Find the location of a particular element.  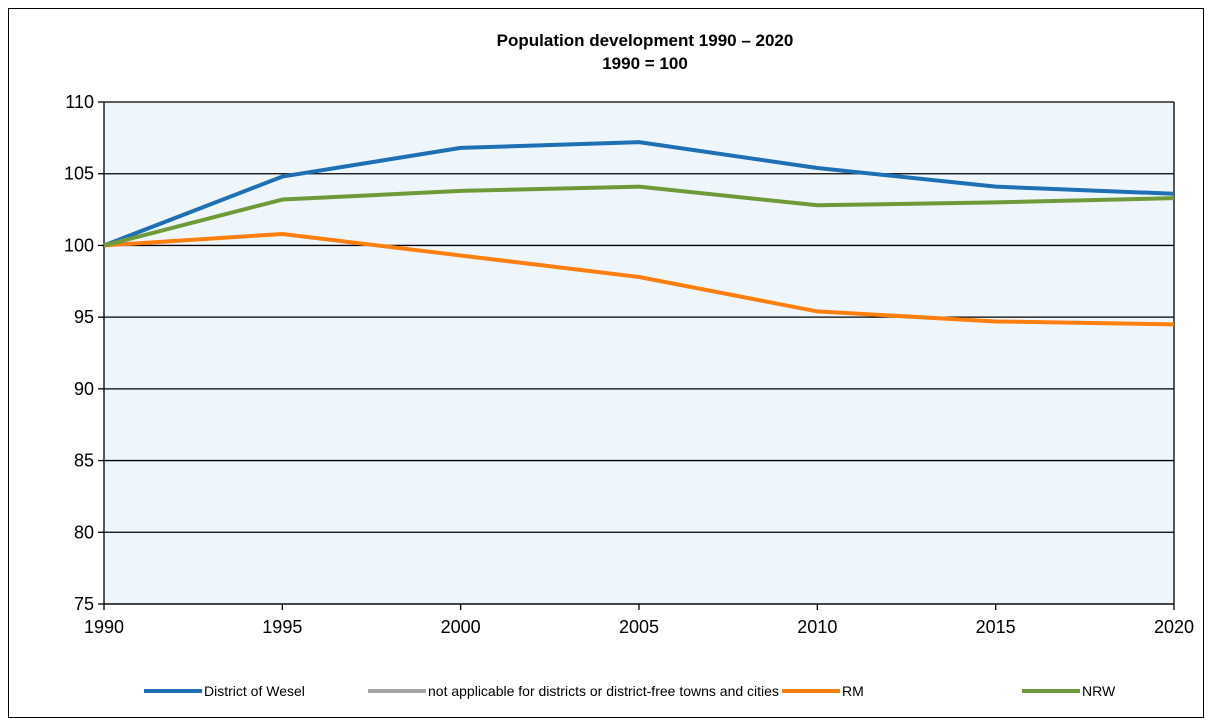

legend-label-district-of-wesel: District of Wesel is located at coordinates (254, 691).